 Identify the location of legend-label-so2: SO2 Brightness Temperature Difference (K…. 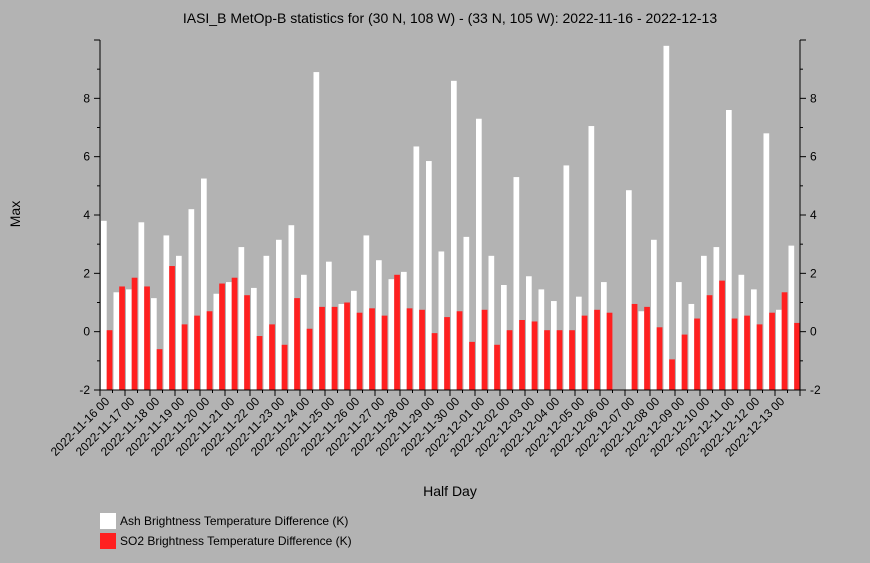
(236, 541).